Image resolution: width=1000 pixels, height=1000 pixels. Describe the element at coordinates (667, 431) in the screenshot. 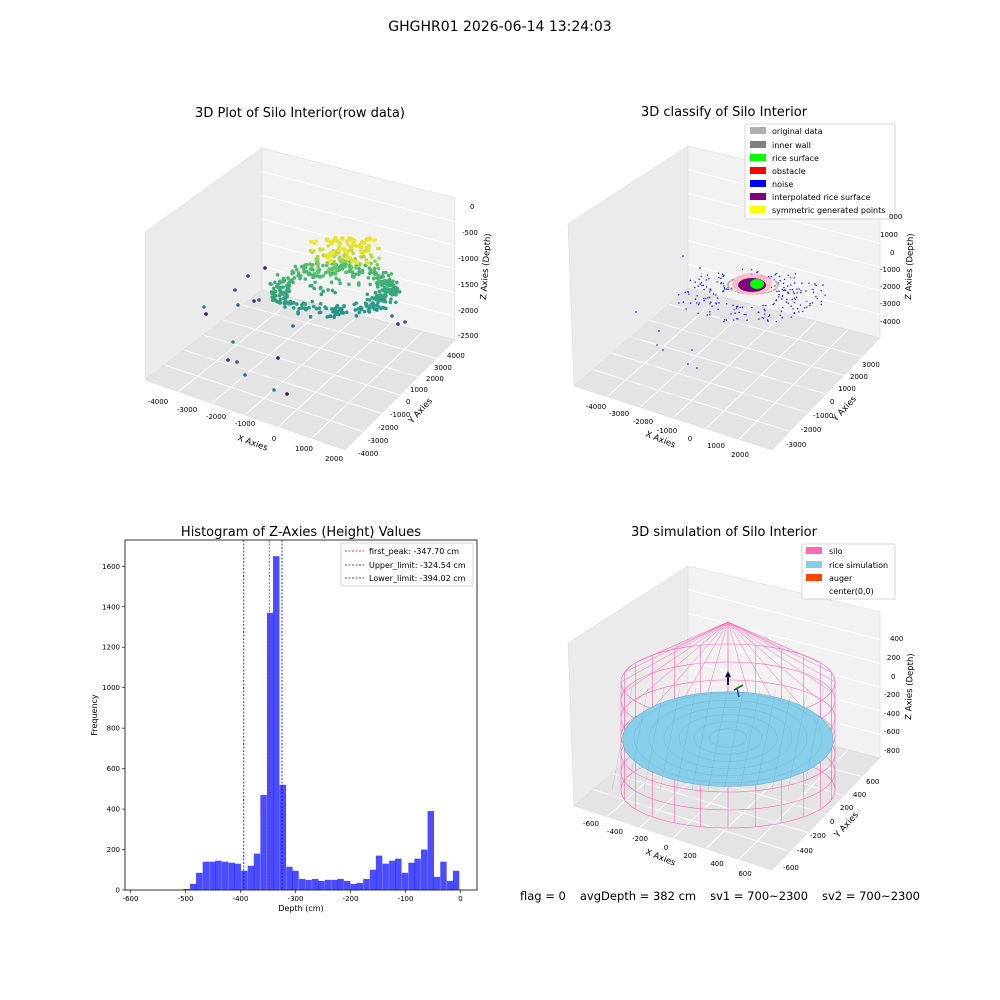

I see `x-tick: -1000` at that location.